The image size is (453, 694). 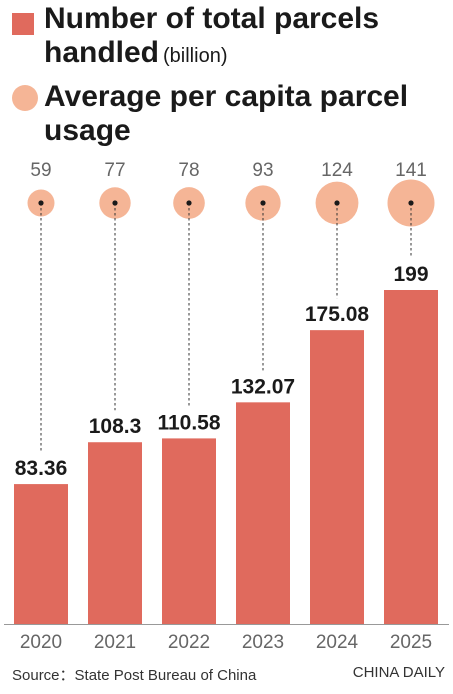 I want to click on x-tick-label-2025: 2025, so click(x=411, y=642).